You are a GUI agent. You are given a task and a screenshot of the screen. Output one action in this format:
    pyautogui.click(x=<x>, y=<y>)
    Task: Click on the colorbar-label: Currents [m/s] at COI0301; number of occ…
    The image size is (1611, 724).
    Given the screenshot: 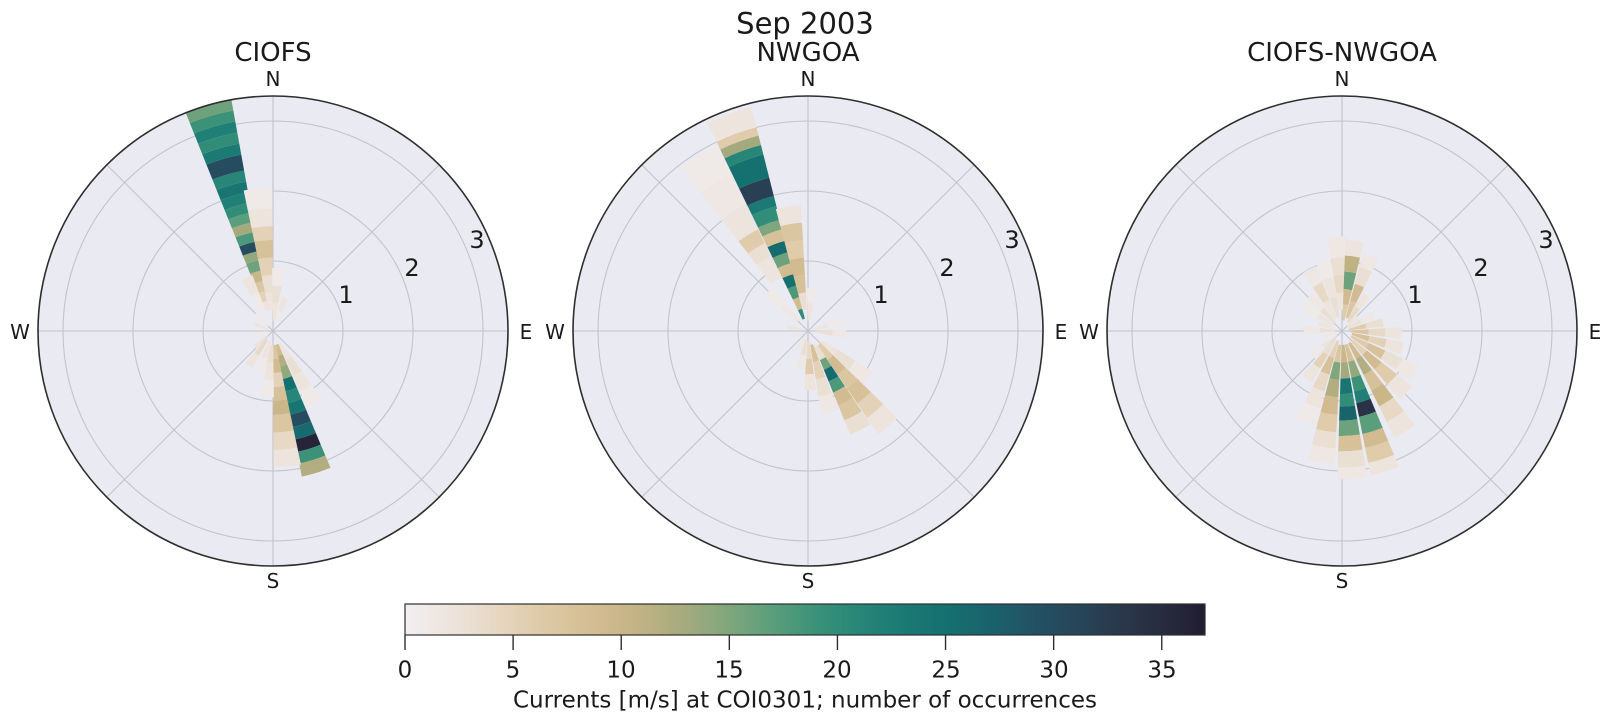 What is the action you would take?
    pyautogui.click(x=805, y=700)
    